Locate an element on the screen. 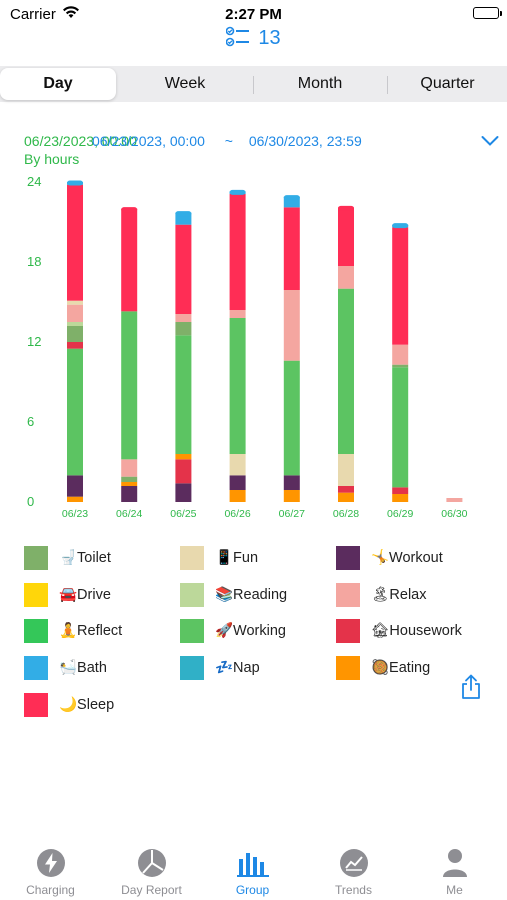  legend-label: 💤Nap is located at coordinates (237, 668).